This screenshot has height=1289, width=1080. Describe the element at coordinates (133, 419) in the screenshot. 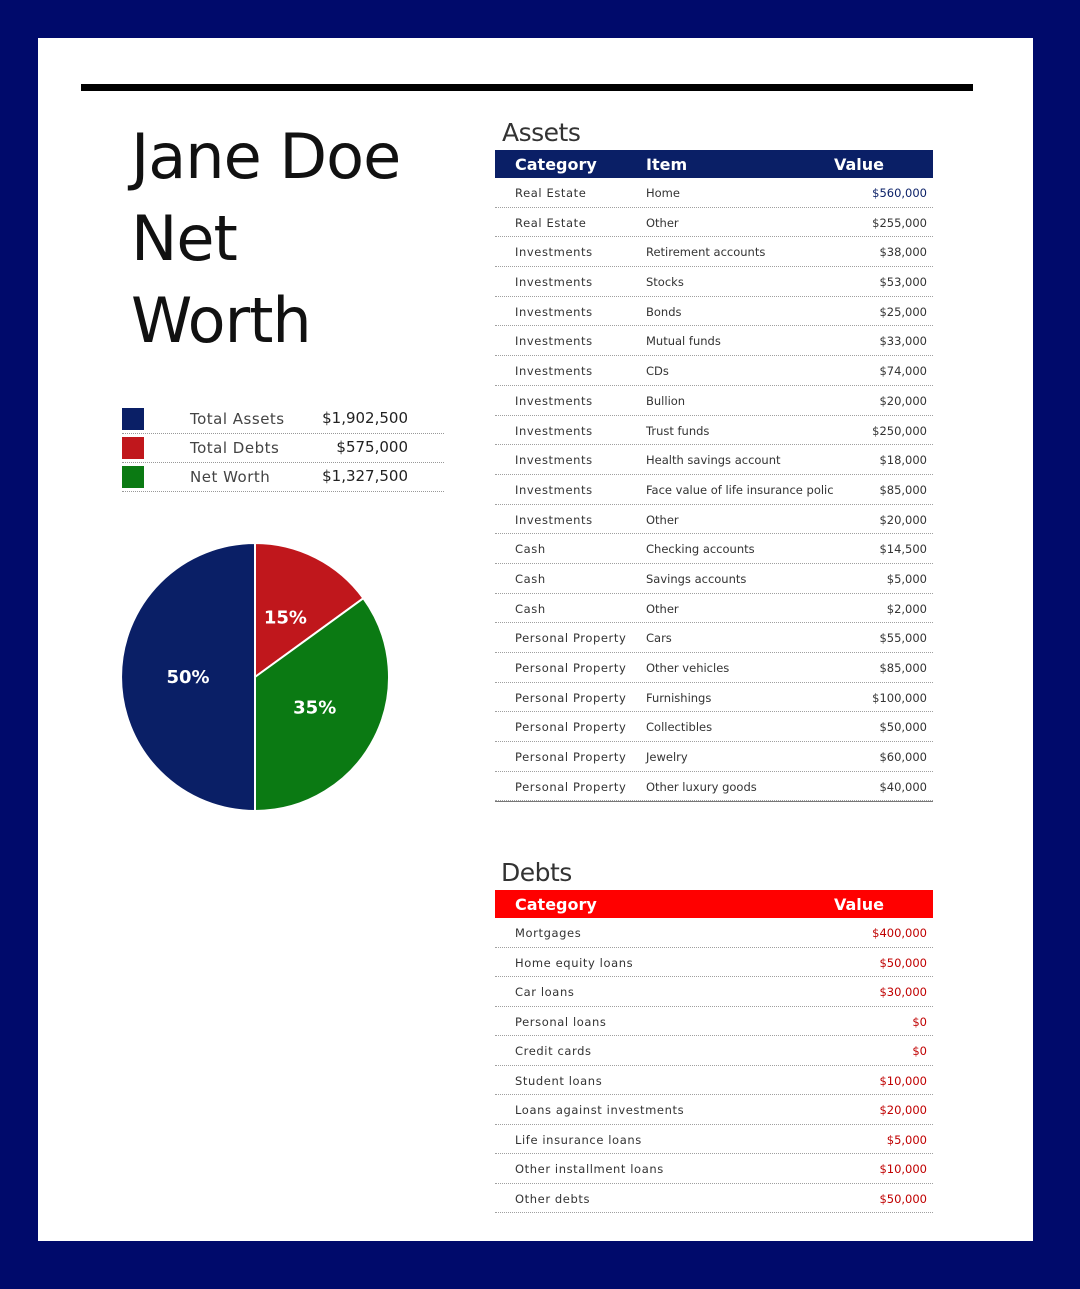

I see `legend-swatch-assets` at that location.